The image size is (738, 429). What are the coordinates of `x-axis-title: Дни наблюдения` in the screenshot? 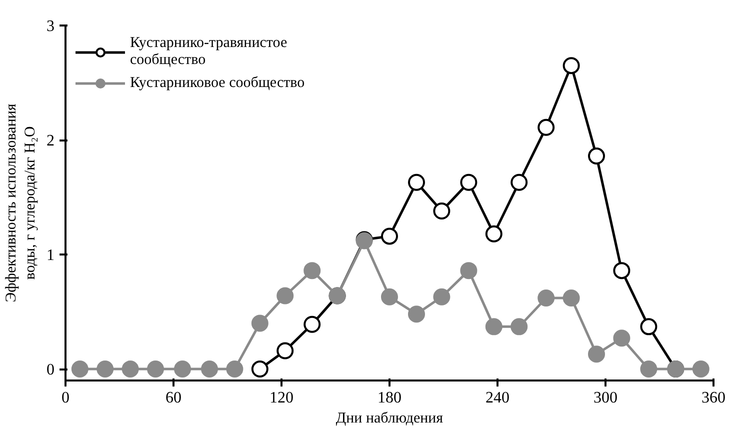 It's located at (390, 418).